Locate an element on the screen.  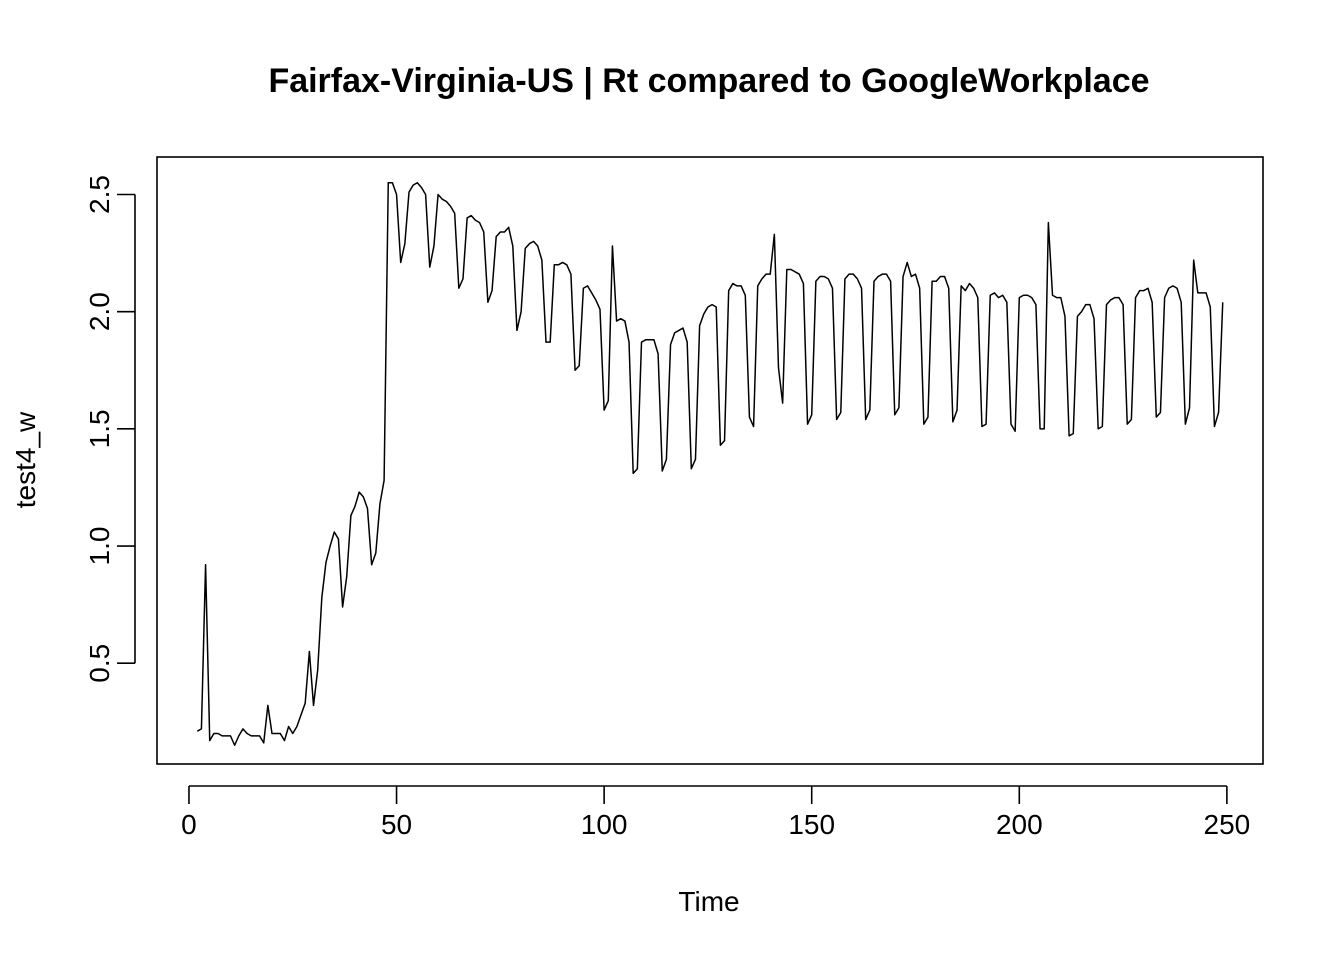
y-axis-label: test4_w is located at coordinates (25, 459).